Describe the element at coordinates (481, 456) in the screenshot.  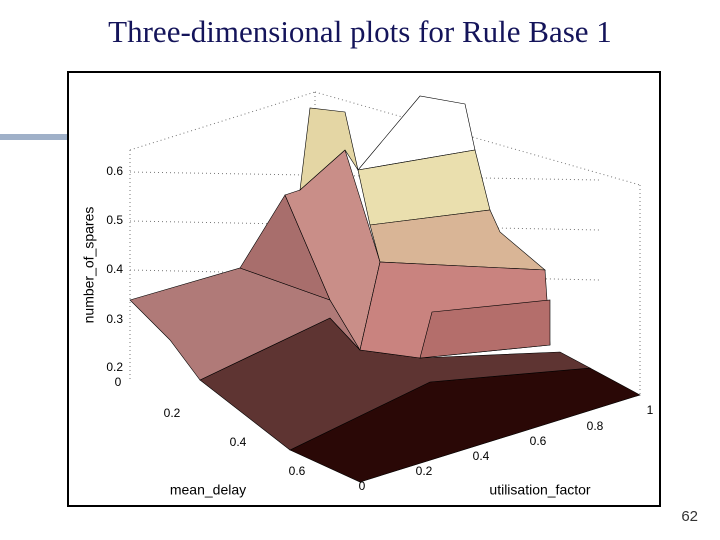
I see `y-tick-label: 0.4` at that location.